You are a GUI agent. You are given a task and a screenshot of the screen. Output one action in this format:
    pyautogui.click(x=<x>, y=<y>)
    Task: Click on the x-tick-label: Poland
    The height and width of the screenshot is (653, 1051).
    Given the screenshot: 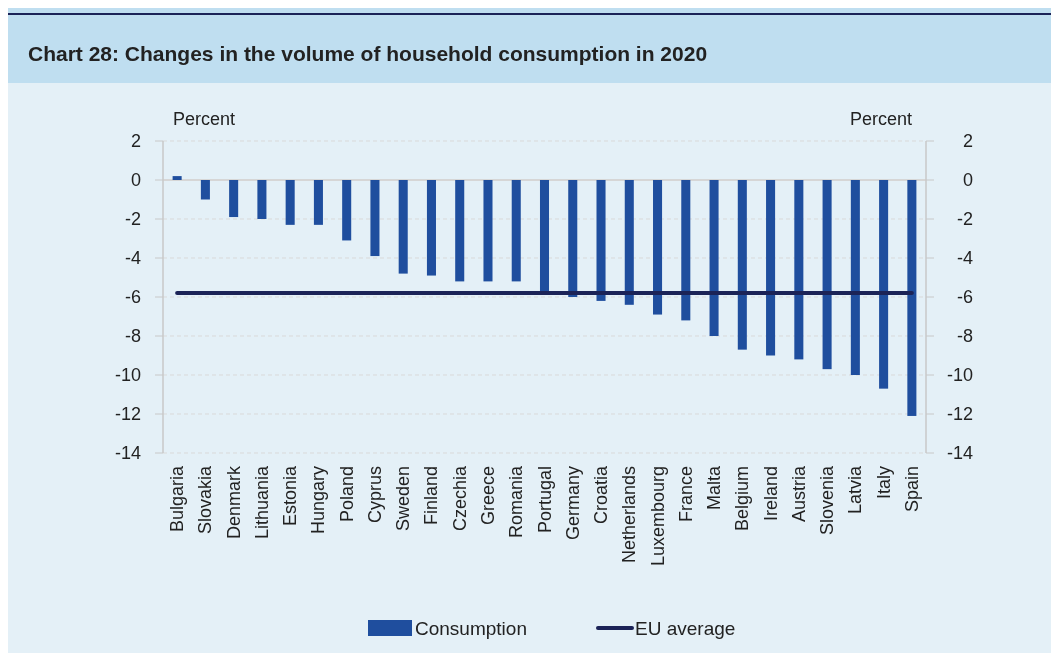 What is the action you would take?
    pyautogui.click(x=346, y=494)
    